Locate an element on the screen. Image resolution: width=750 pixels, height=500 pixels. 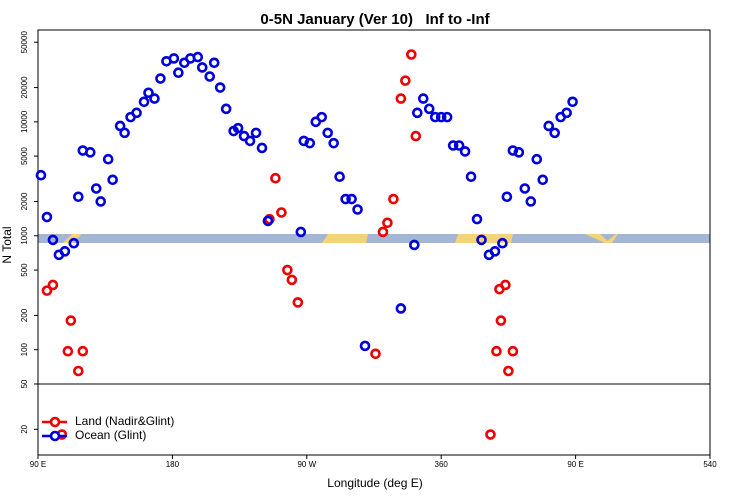
x-axis-label: Longitude (deg E) is located at coordinates (374, 483).